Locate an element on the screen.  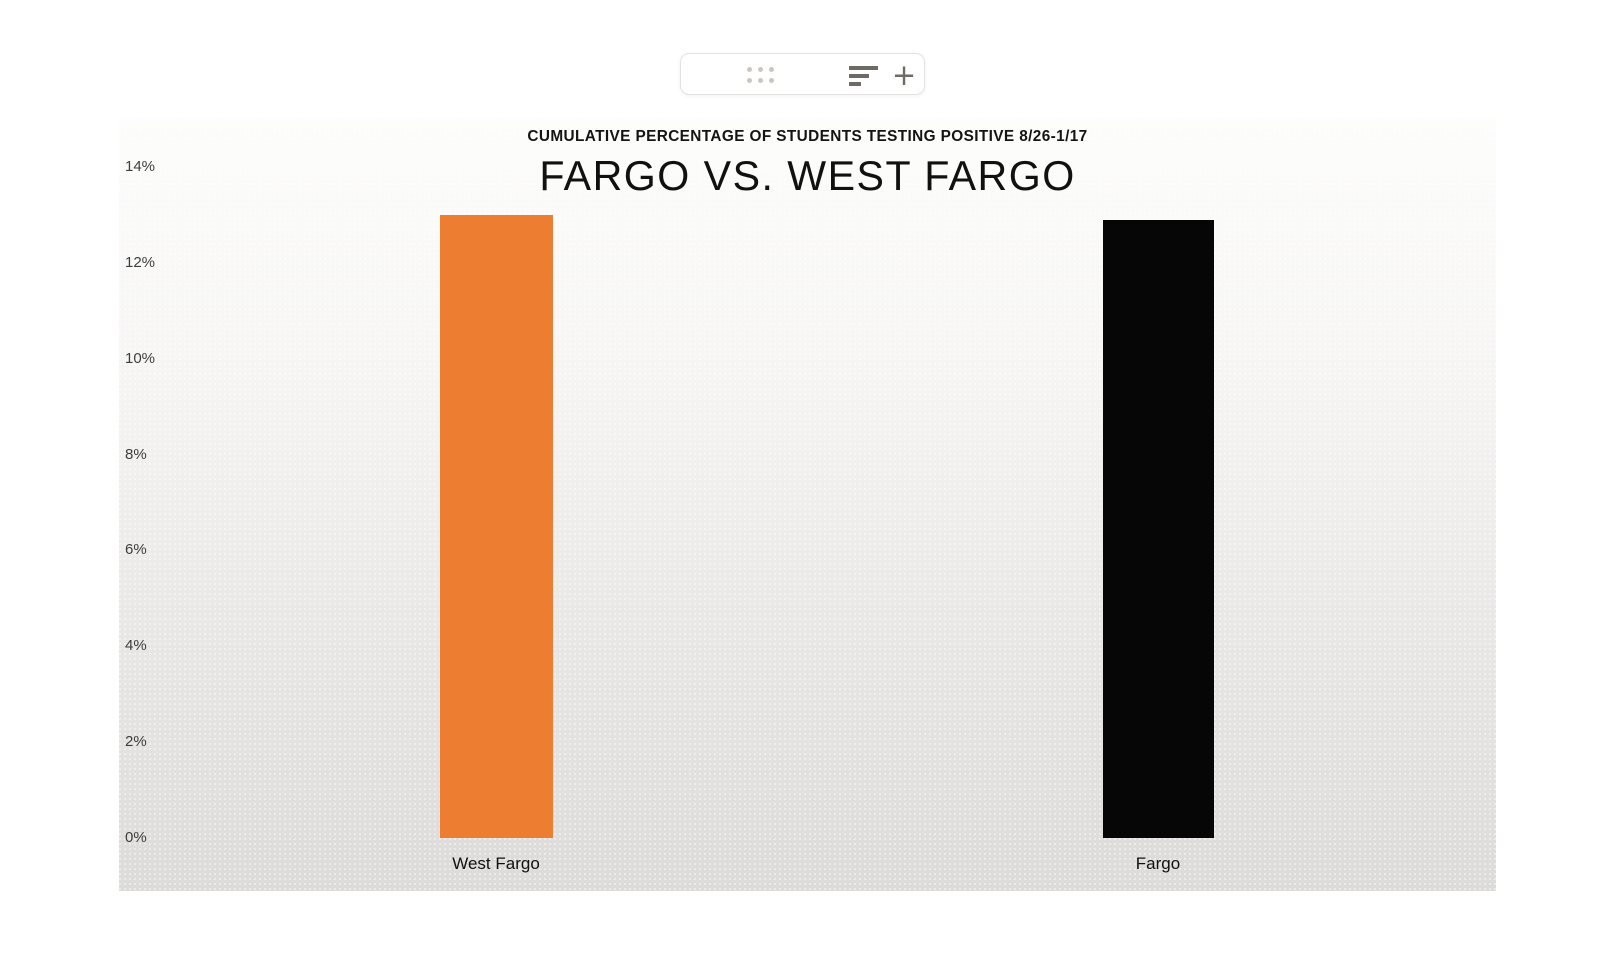
chart-toolbar: + is located at coordinates (802, 74).